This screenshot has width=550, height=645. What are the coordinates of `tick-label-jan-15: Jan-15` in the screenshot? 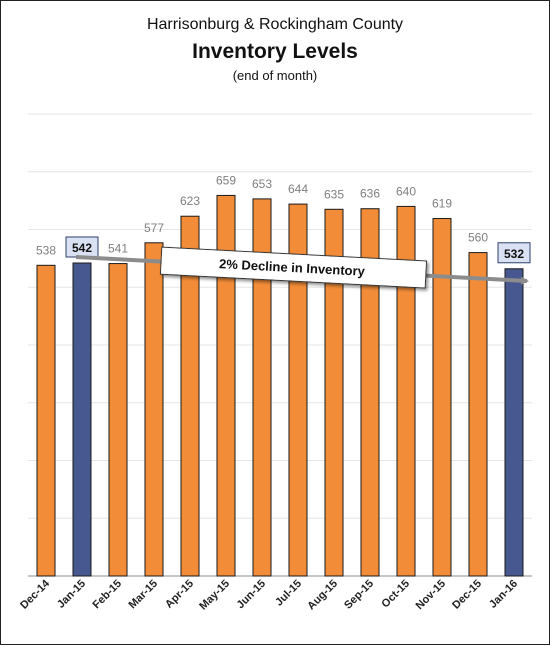 It's located at (71, 594).